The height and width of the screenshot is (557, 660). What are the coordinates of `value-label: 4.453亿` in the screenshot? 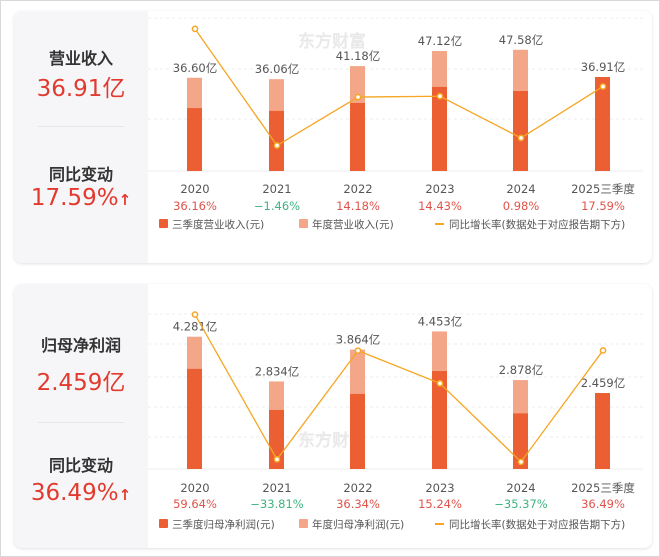 It's located at (440, 321).